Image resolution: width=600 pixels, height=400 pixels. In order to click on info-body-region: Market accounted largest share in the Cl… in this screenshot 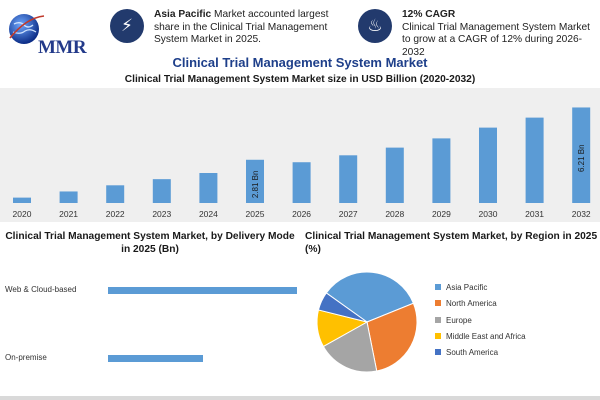, I will do `click(241, 27)`.